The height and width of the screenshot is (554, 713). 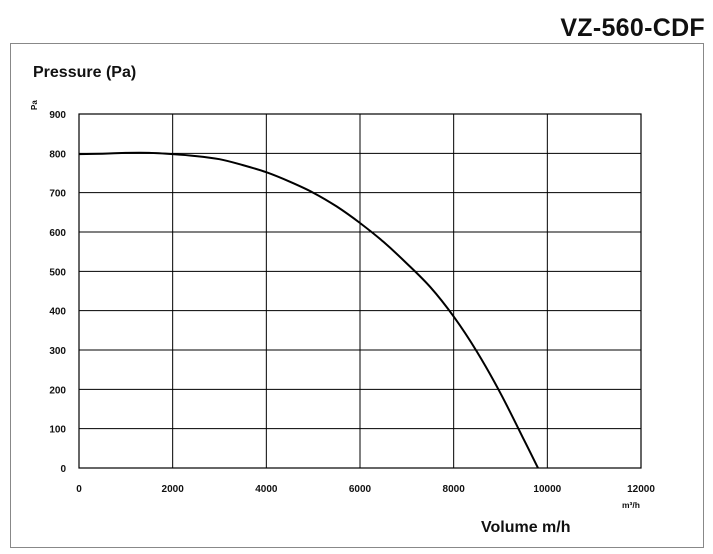 I want to click on y-tick-label: 300, so click(x=57, y=351).